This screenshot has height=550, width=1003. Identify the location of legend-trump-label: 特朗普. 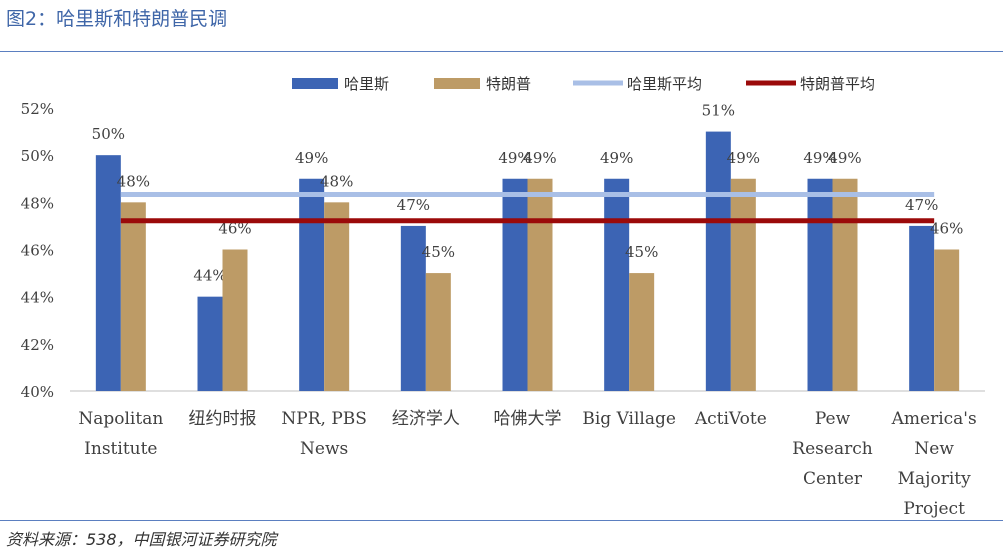
(508, 84).